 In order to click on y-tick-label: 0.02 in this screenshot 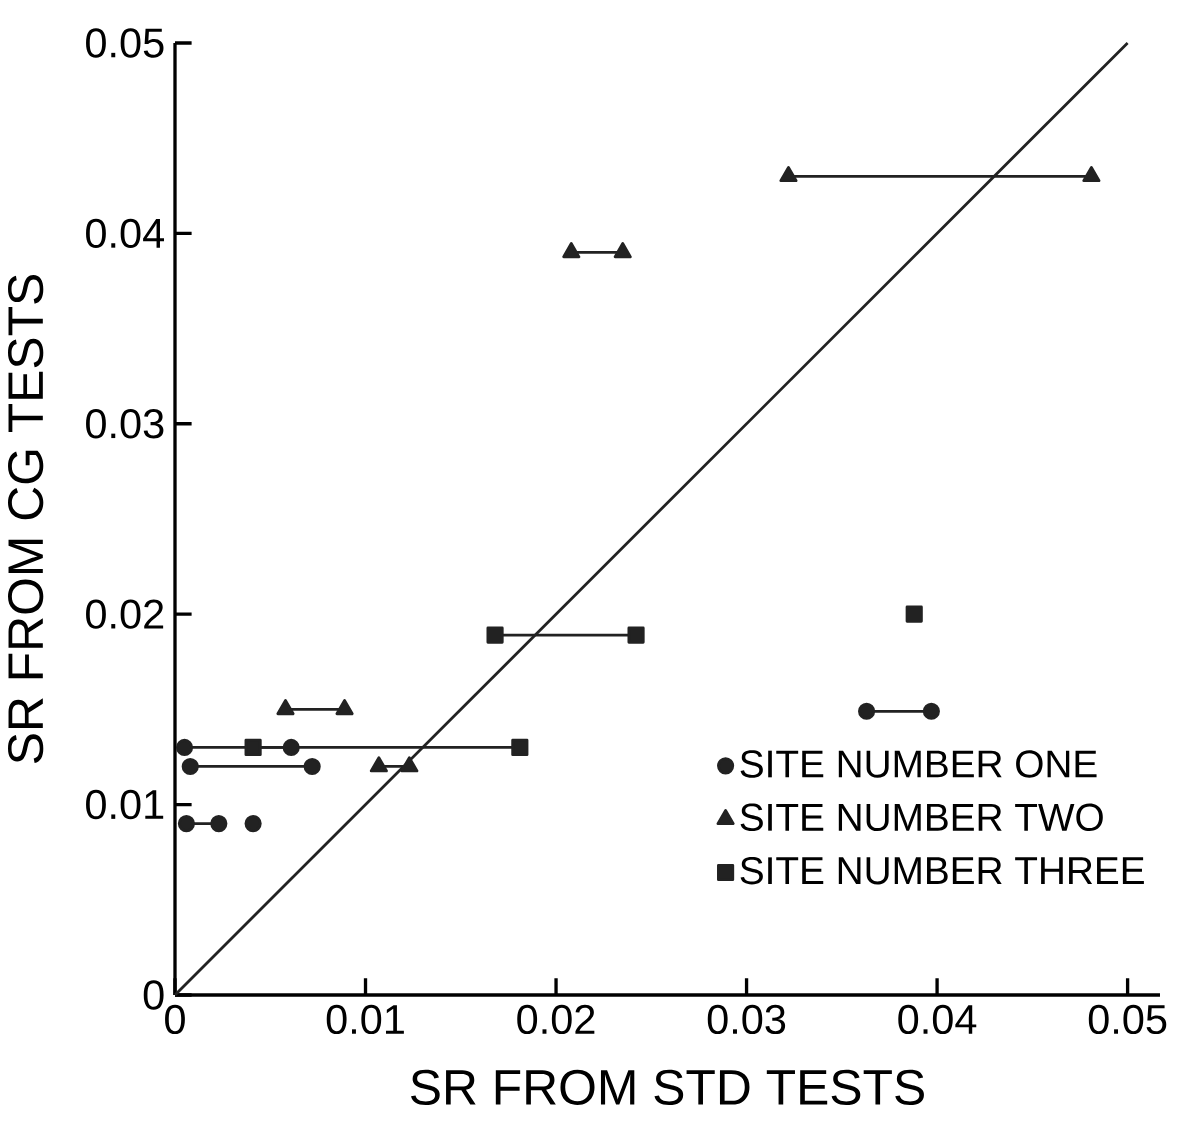, I will do `click(125, 614)`.